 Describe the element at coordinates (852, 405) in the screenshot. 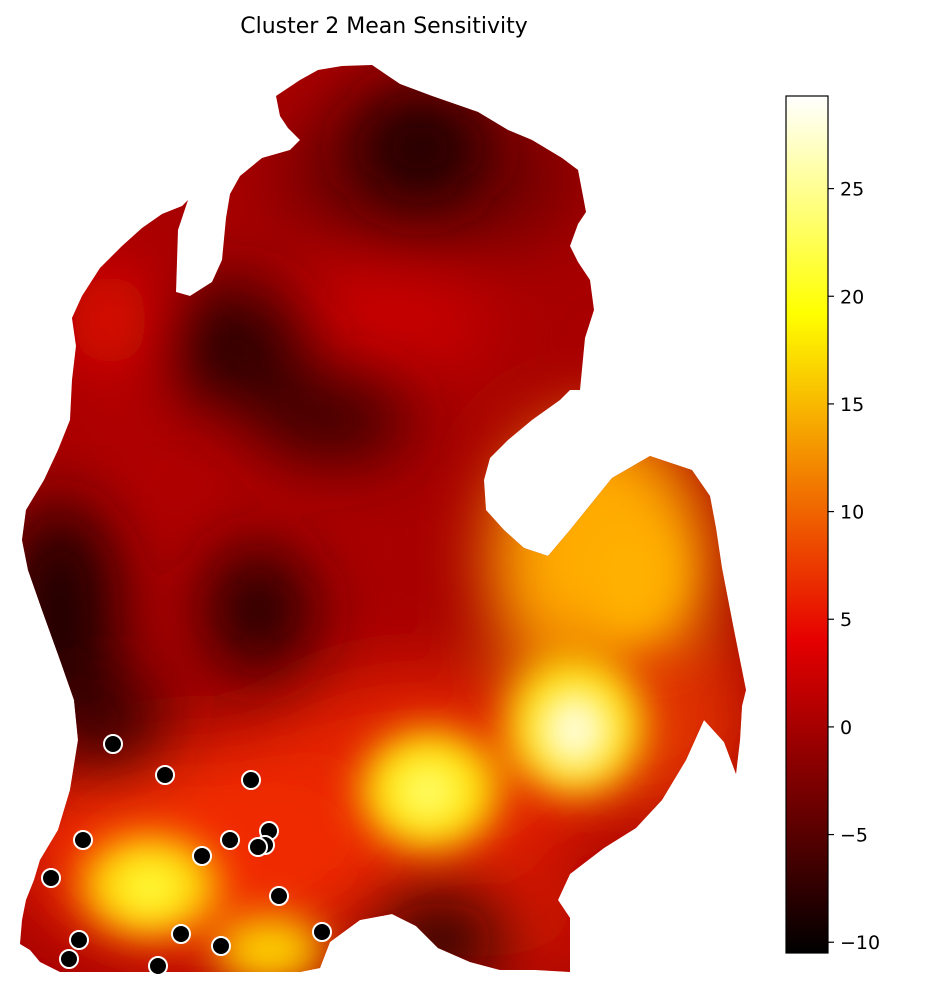

I see `colorbar-tick-label: 15` at that location.